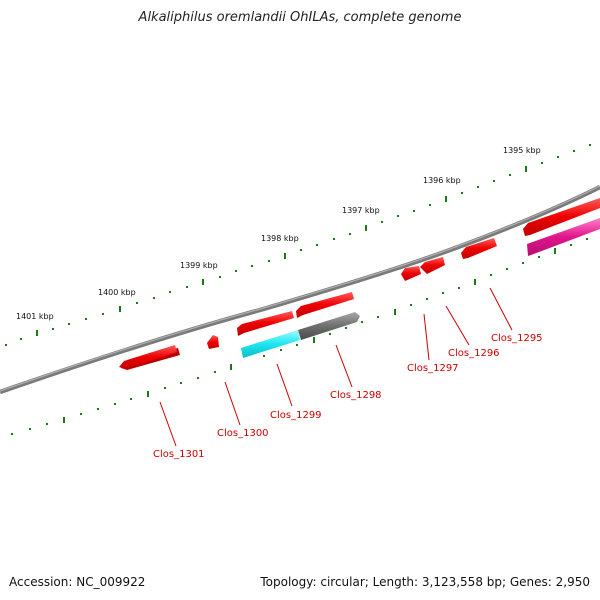 This screenshot has height=600, width=600. I want to click on gene-label-clos-1299: Clos_1299, so click(296, 415).